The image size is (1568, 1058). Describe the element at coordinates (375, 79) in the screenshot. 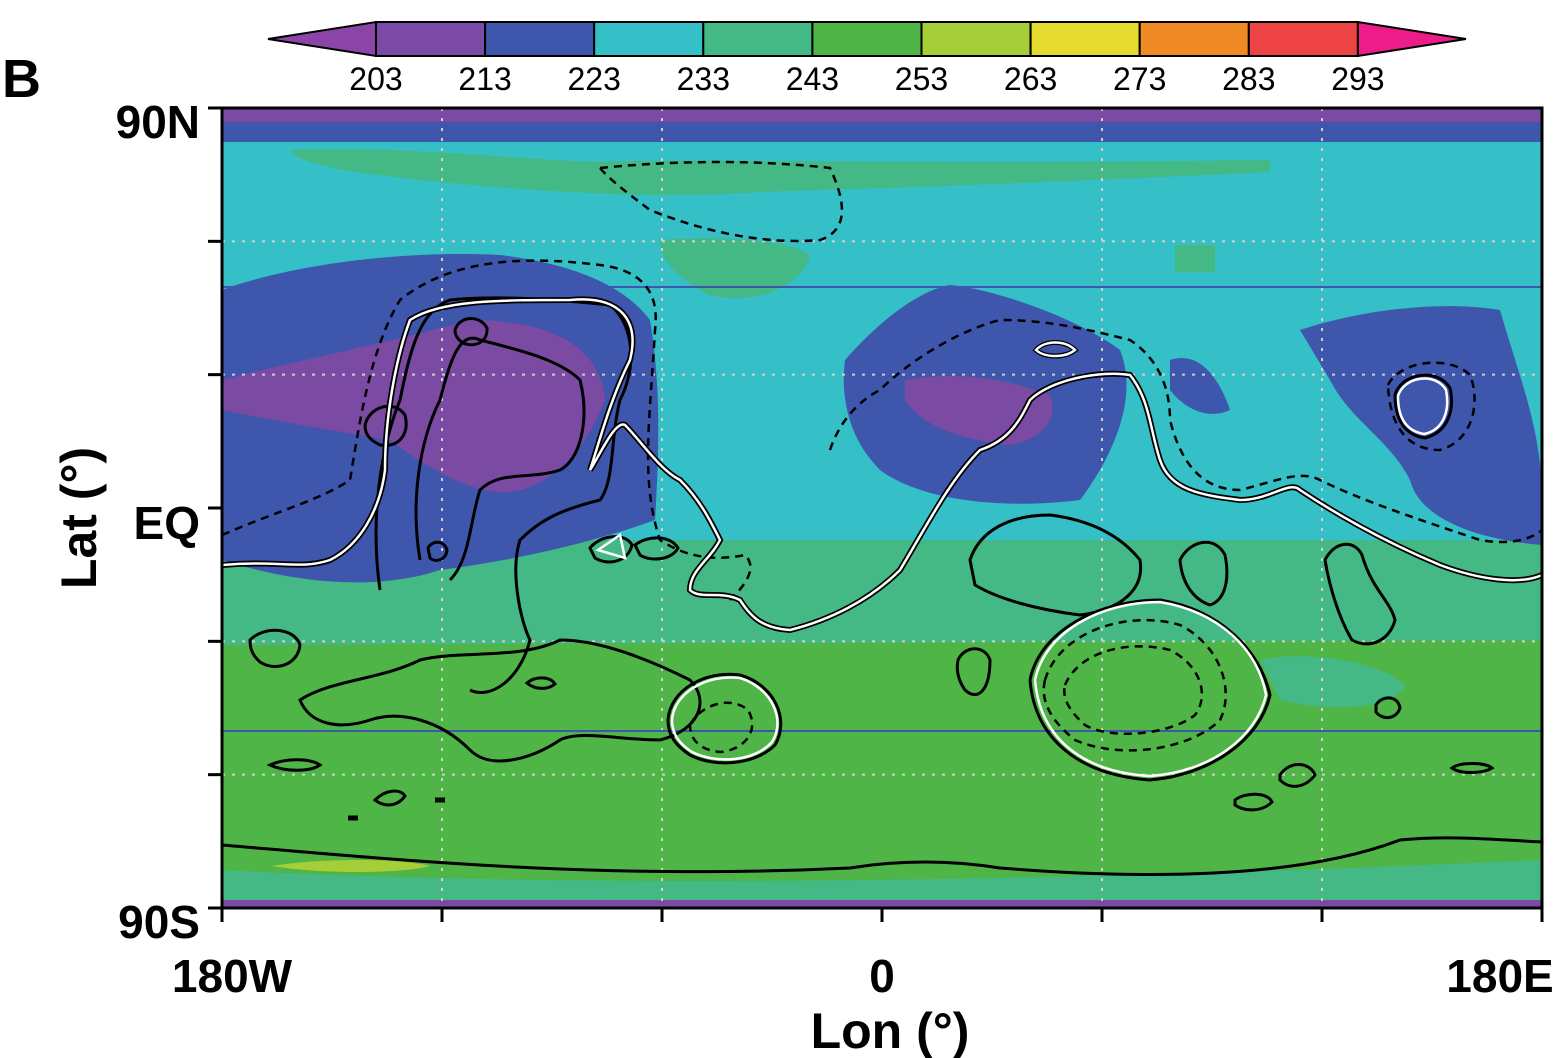

I see `colorbar-tick-label: 203` at that location.